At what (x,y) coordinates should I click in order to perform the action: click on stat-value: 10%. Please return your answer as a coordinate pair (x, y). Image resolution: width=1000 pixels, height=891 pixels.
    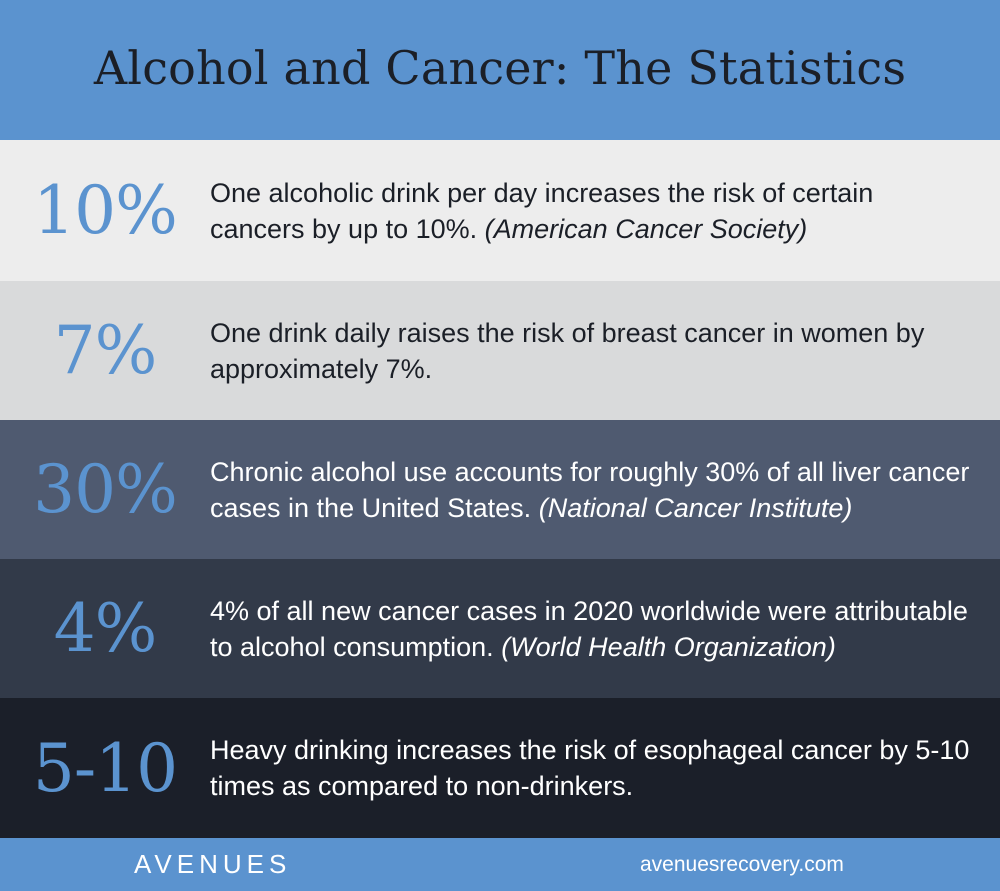
    Looking at the image, I should click on (105, 210).